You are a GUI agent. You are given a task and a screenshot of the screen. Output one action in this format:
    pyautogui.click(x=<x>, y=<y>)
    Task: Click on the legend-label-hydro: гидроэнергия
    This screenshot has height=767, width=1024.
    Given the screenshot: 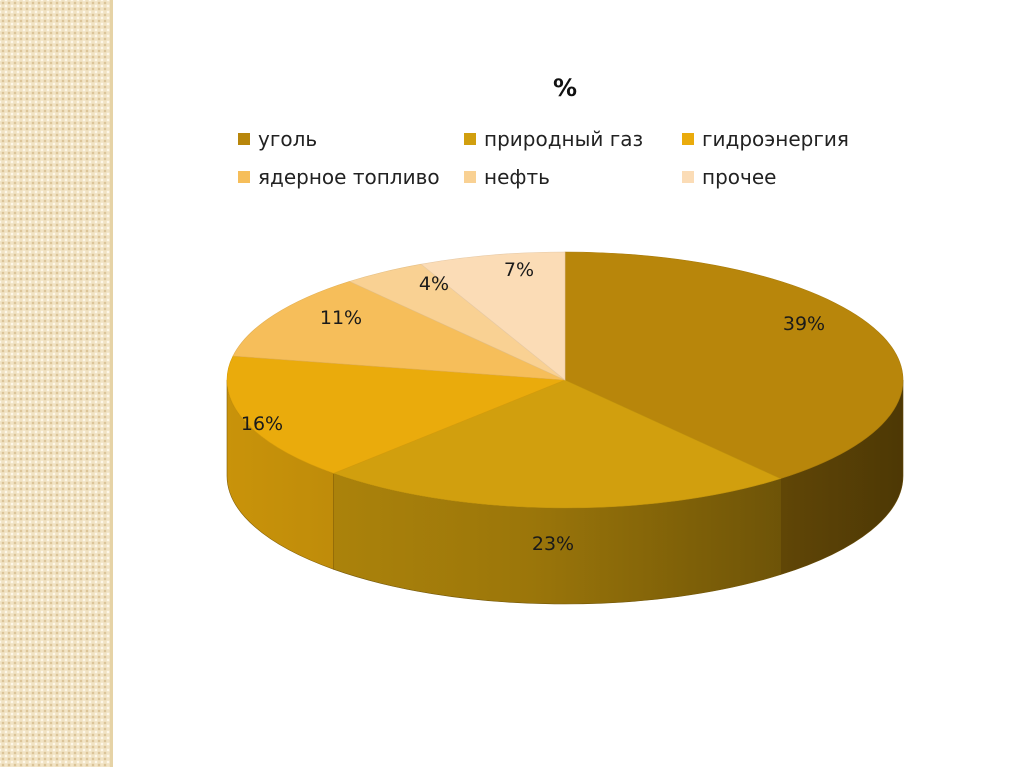 What is the action you would take?
    pyautogui.click(x=775, y=139)
    